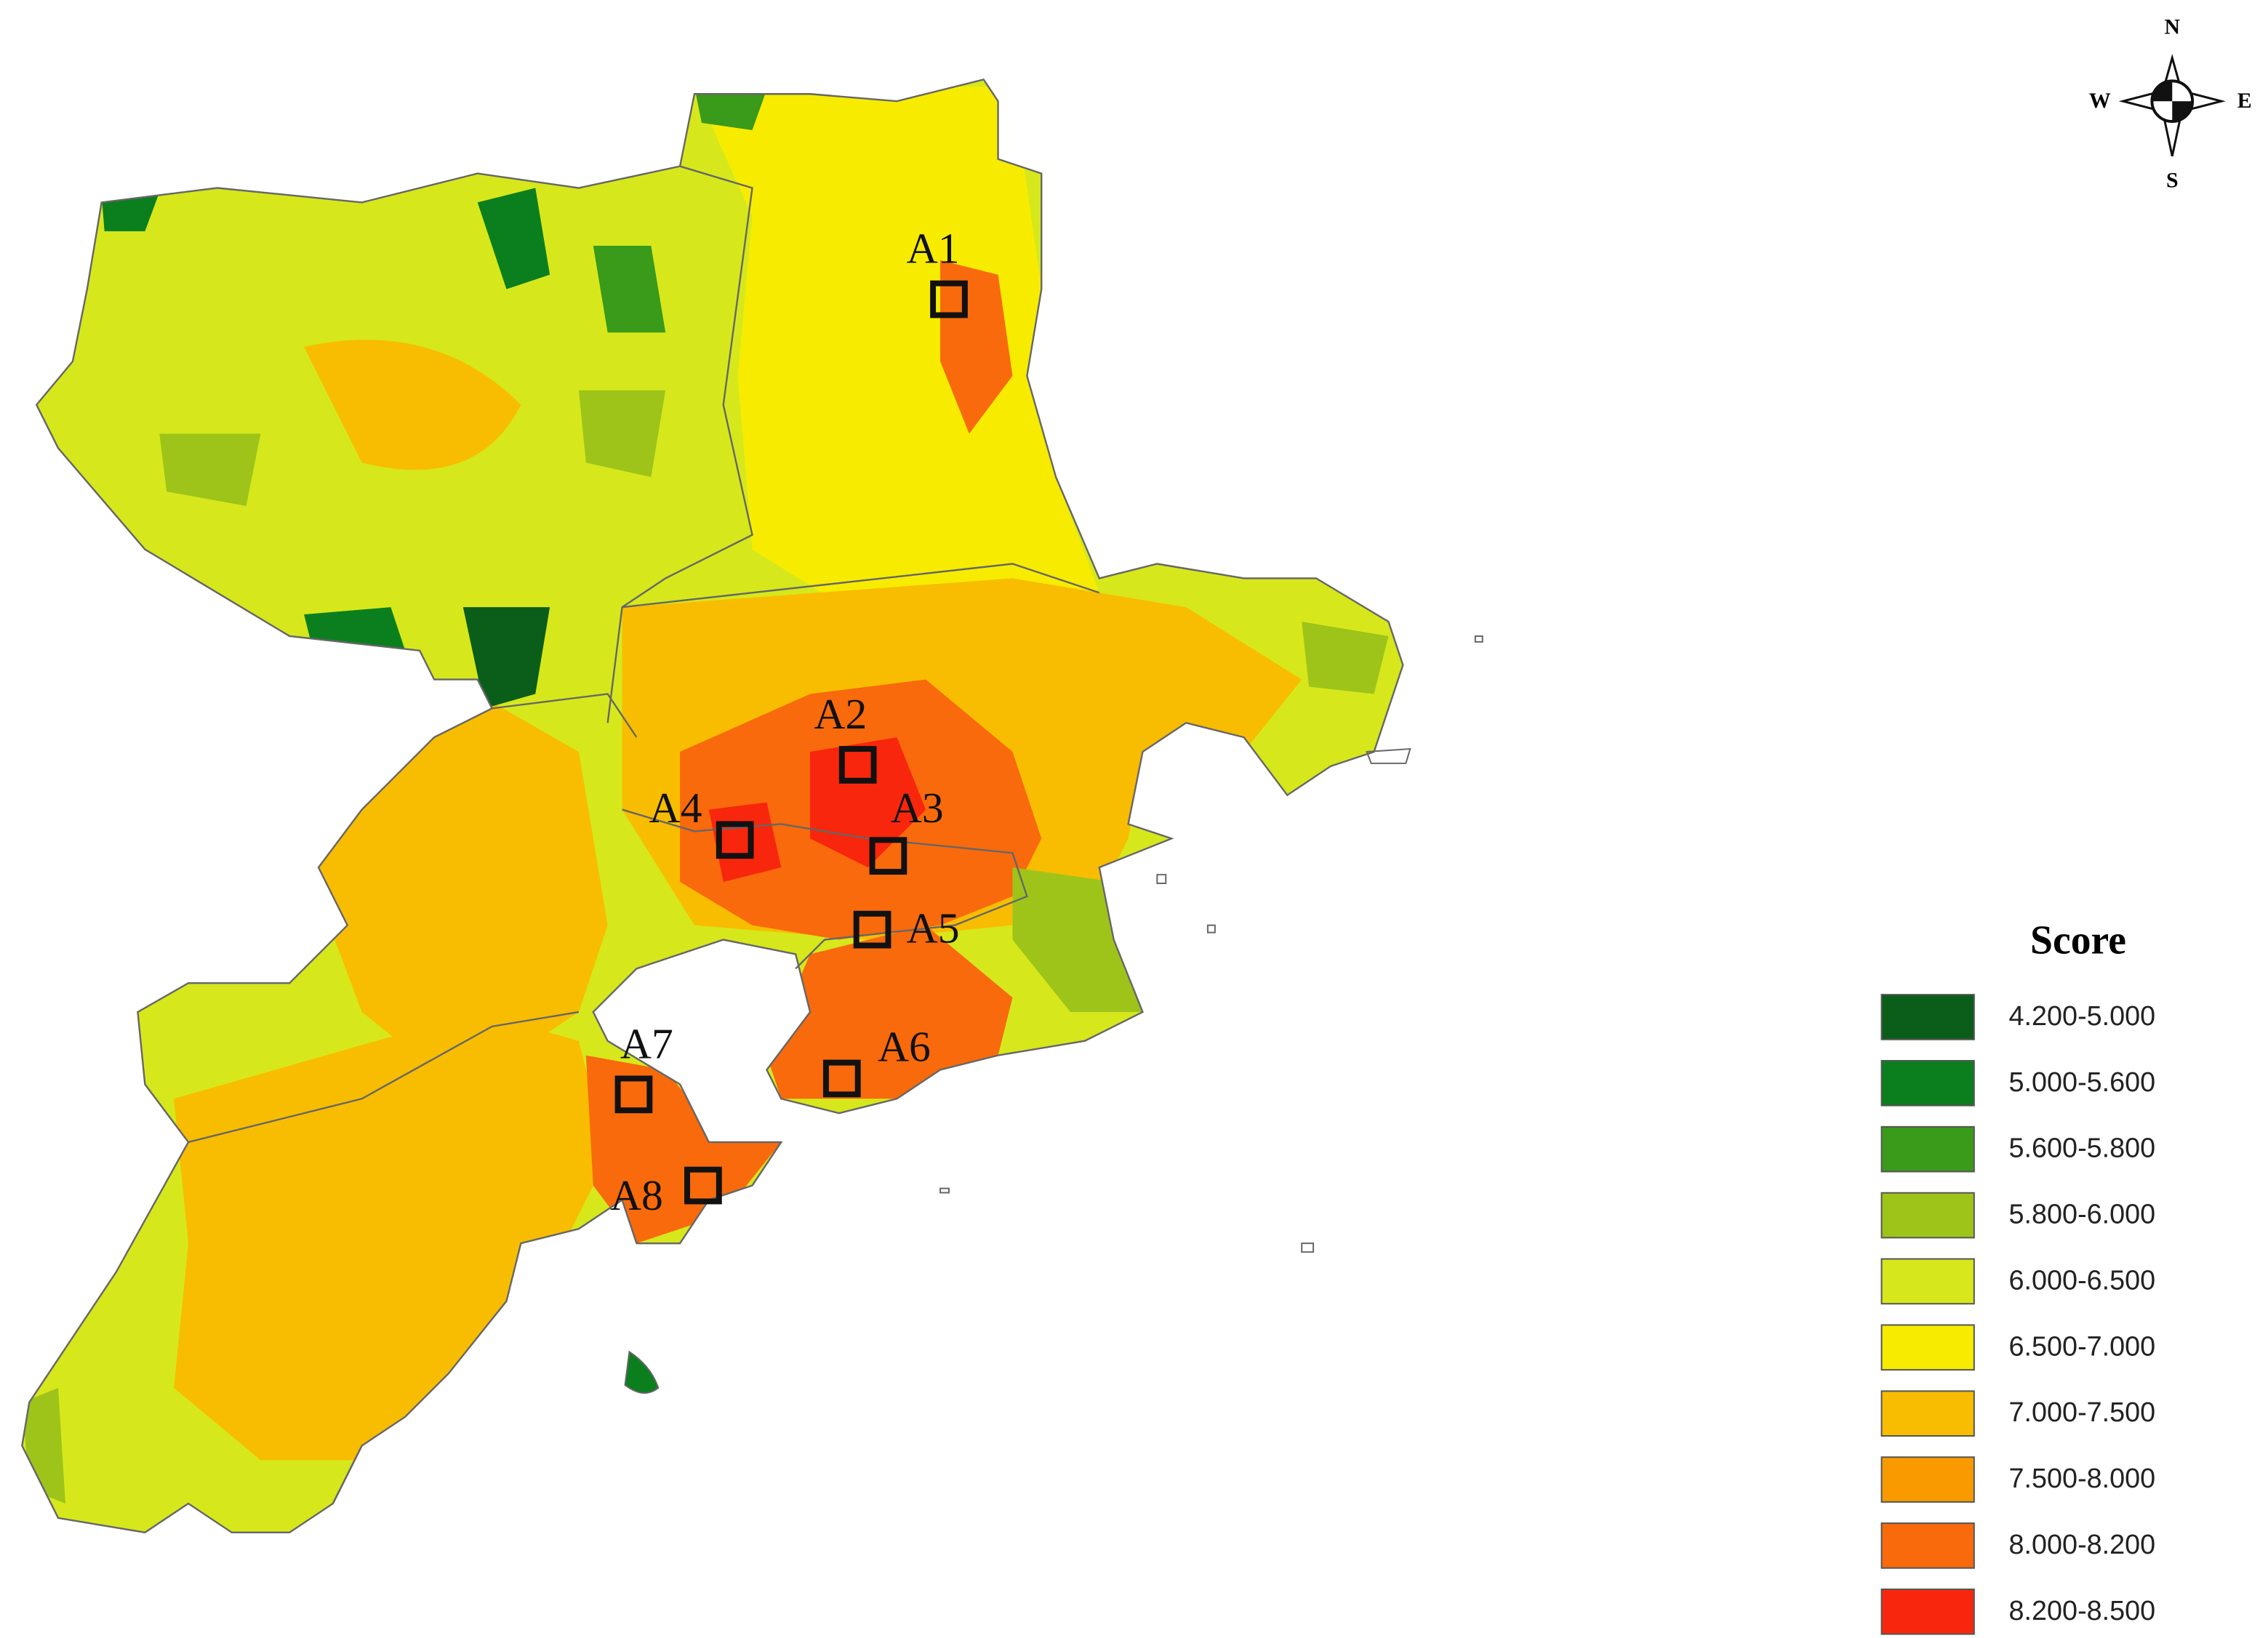 The width and height of the screenshot is (2268, 1638). Describe the element at coordinates (636, 1195) in the screenshot. I see `site-label: A8` at that location.